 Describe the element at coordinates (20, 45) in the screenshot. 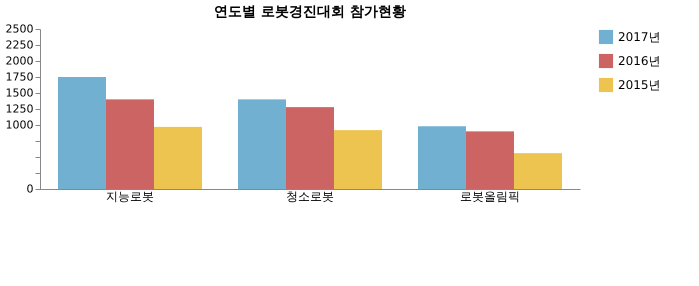

I see `y-tick-label: 2250` at that location.